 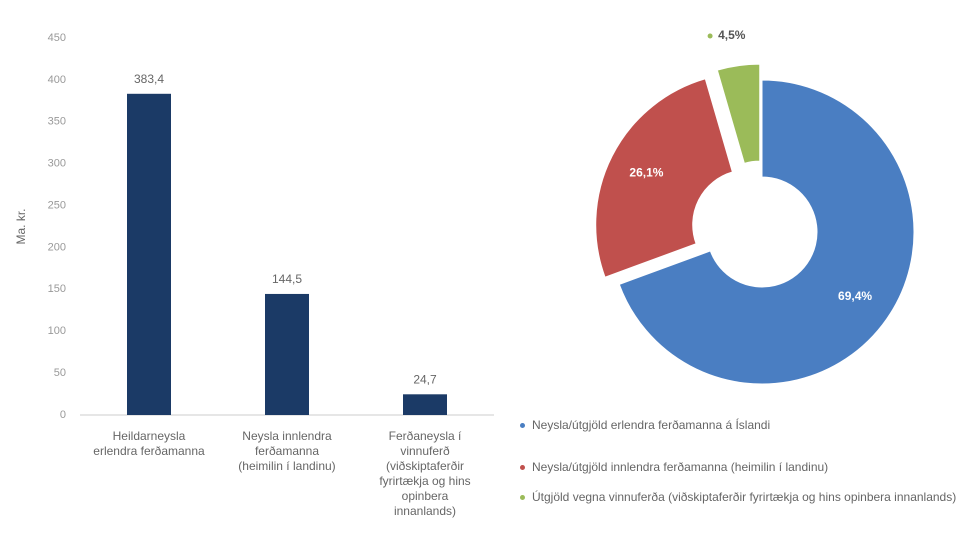 What do you see at coordinates (57, 164) in the screenshot?
I see `y-tick-label: 300` at bounding box center [57, 164].